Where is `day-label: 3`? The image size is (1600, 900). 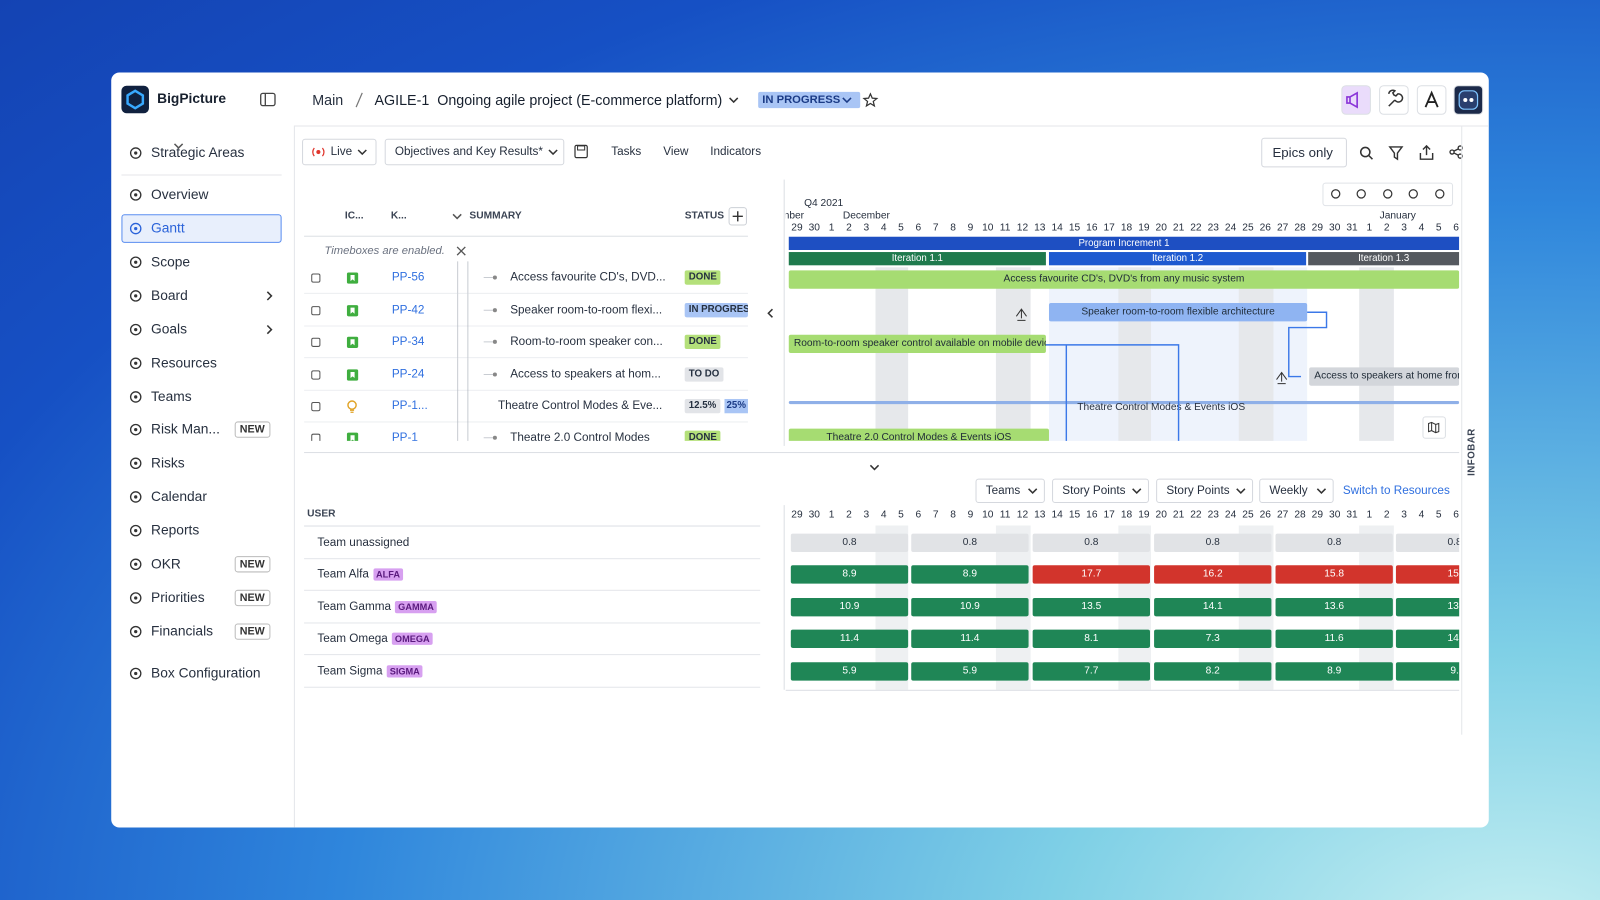
day-label: 3 is located at coordinates (1404, 515).